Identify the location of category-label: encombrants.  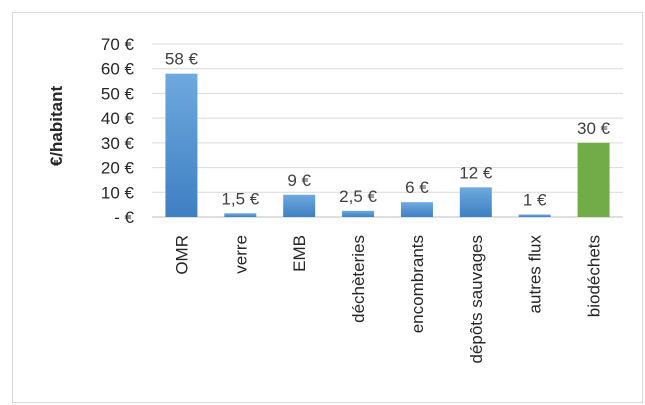
(417, 284).